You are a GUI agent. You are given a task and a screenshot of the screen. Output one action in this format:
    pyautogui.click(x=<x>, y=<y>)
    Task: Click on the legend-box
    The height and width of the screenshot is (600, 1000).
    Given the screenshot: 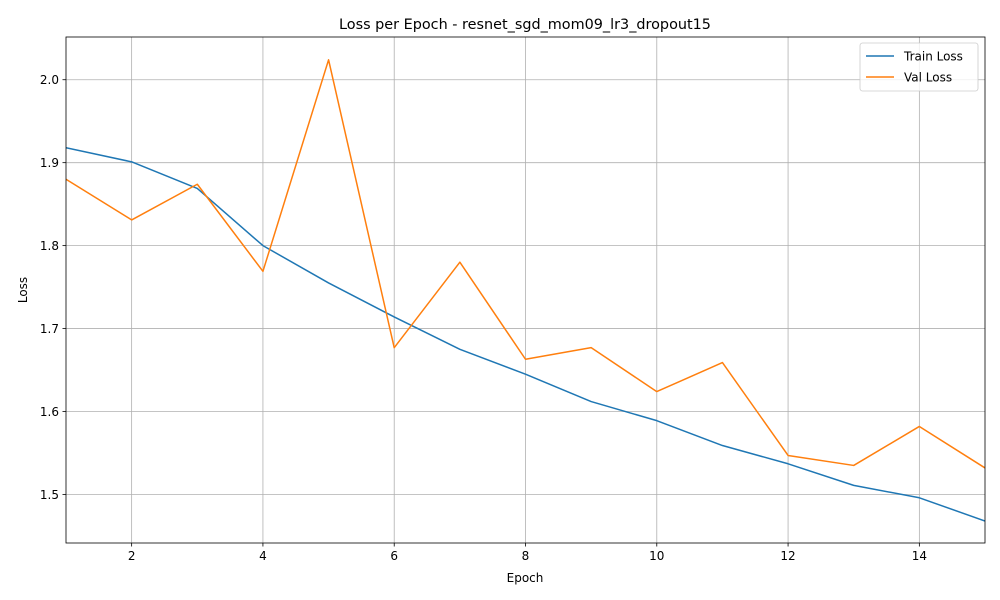 What is the action you would take?
    pyautogui.click(x=919, y=67)
    